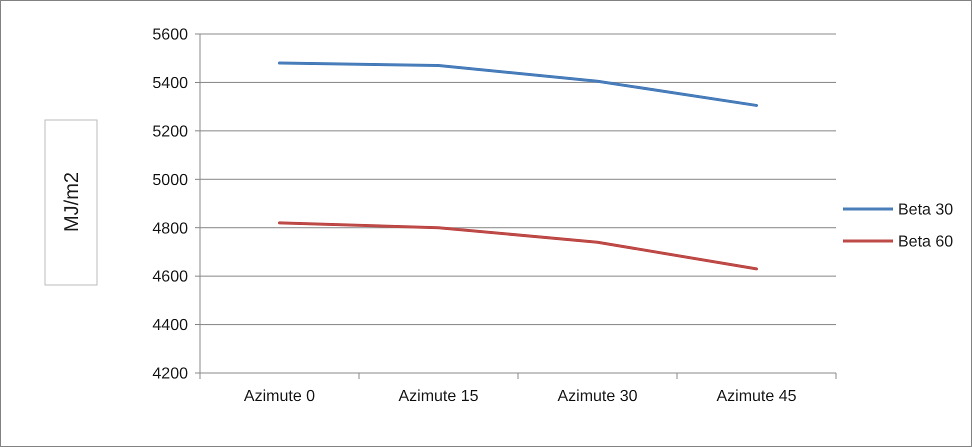 This screenshot has height=447, width=972. What do you see at coordinates (756, 396) in the screenshot?
I see `x-tick-label: Azimute 45` at bounding box center [756, 396].